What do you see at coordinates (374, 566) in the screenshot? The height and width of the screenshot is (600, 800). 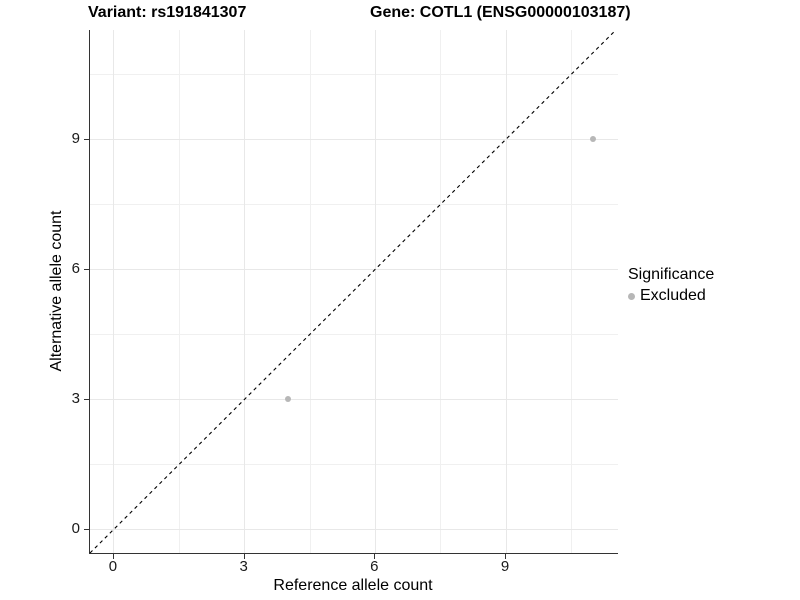 I see `x-tick-label: 6` at bounding box center [374, 566].